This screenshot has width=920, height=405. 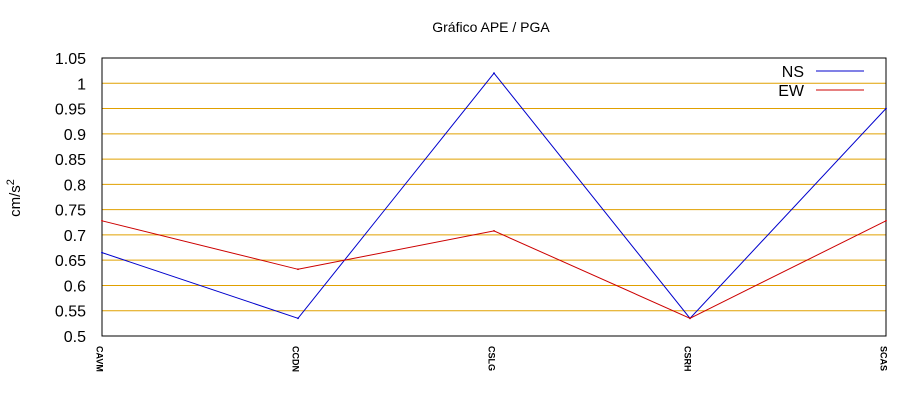 I want to click on legend-label-ew: EW, so click(x=791, y=91).